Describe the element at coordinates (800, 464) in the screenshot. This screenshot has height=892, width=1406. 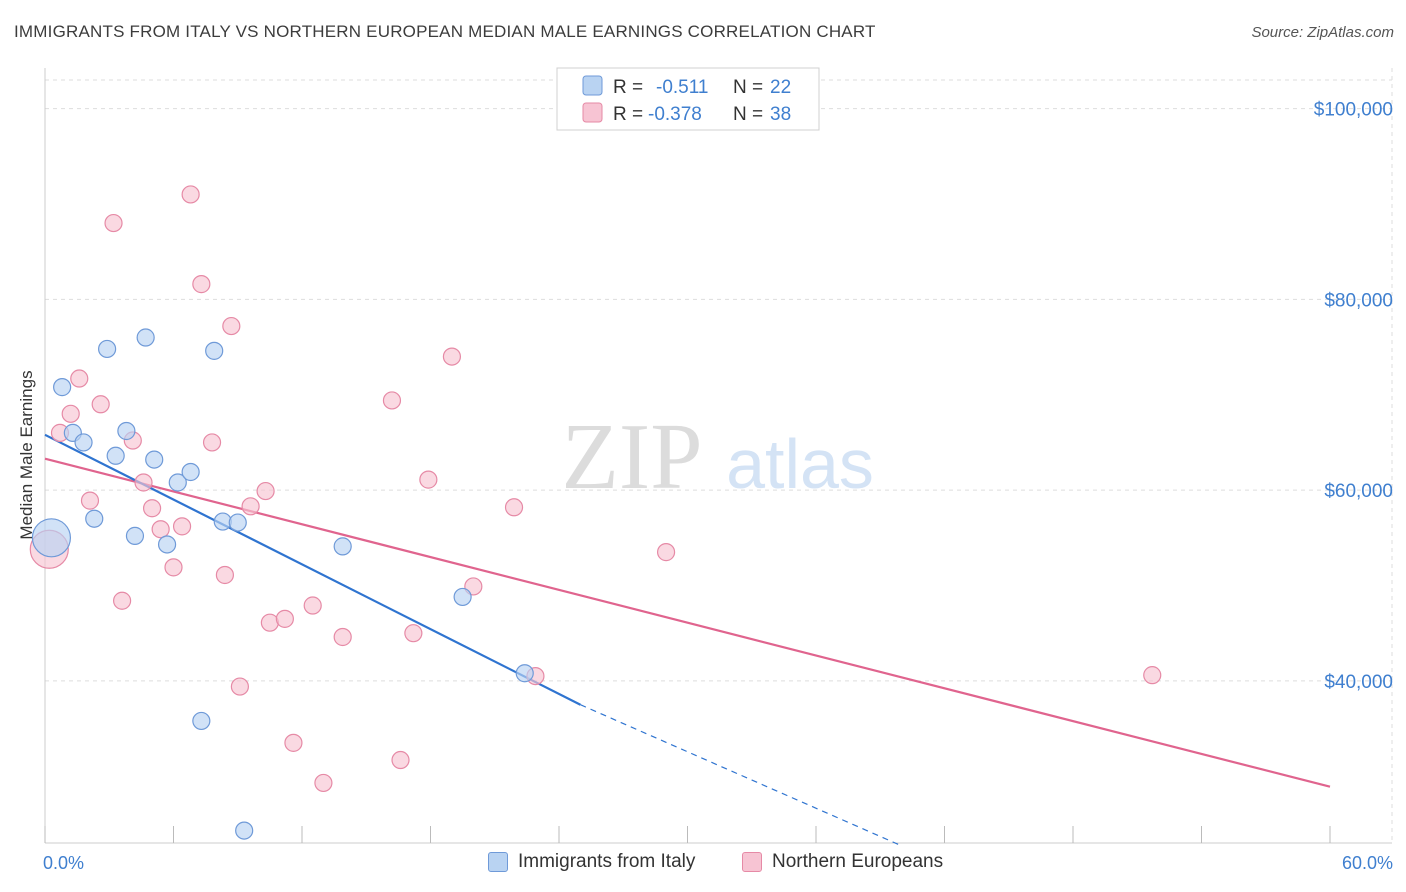
I see `watermark-atlas: atlas` at that location.